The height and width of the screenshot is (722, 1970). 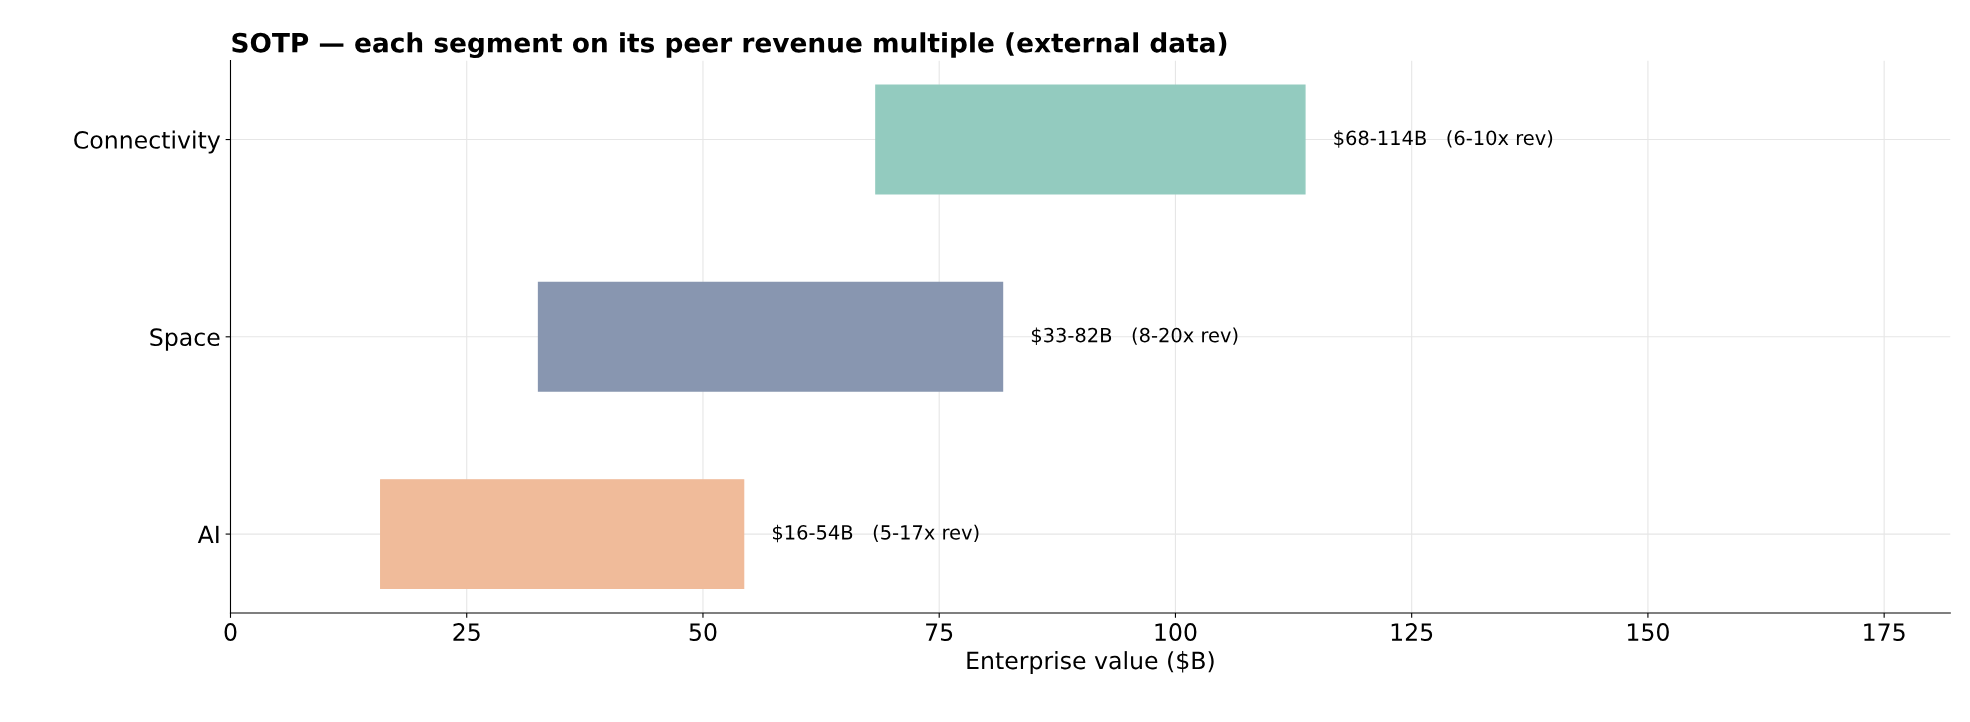 What do you see at coordinates (1648, 632) in the screenshot?
I see `x-tick-label: 150` at bounding box center [1648, 632].